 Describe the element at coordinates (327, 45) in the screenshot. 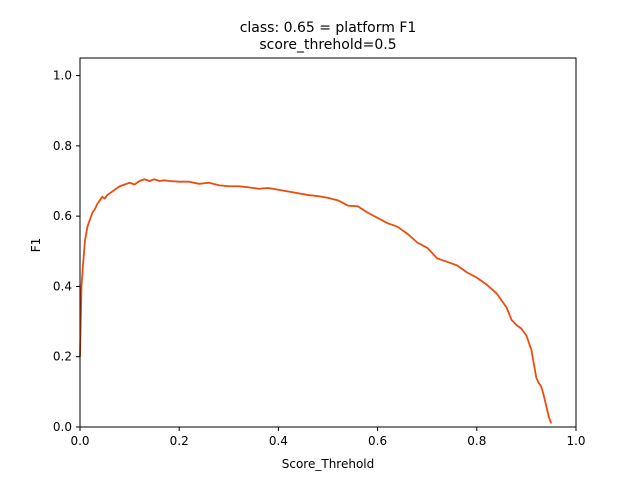

I see `chart-subtitle: score_threhold=0.5` at that location.